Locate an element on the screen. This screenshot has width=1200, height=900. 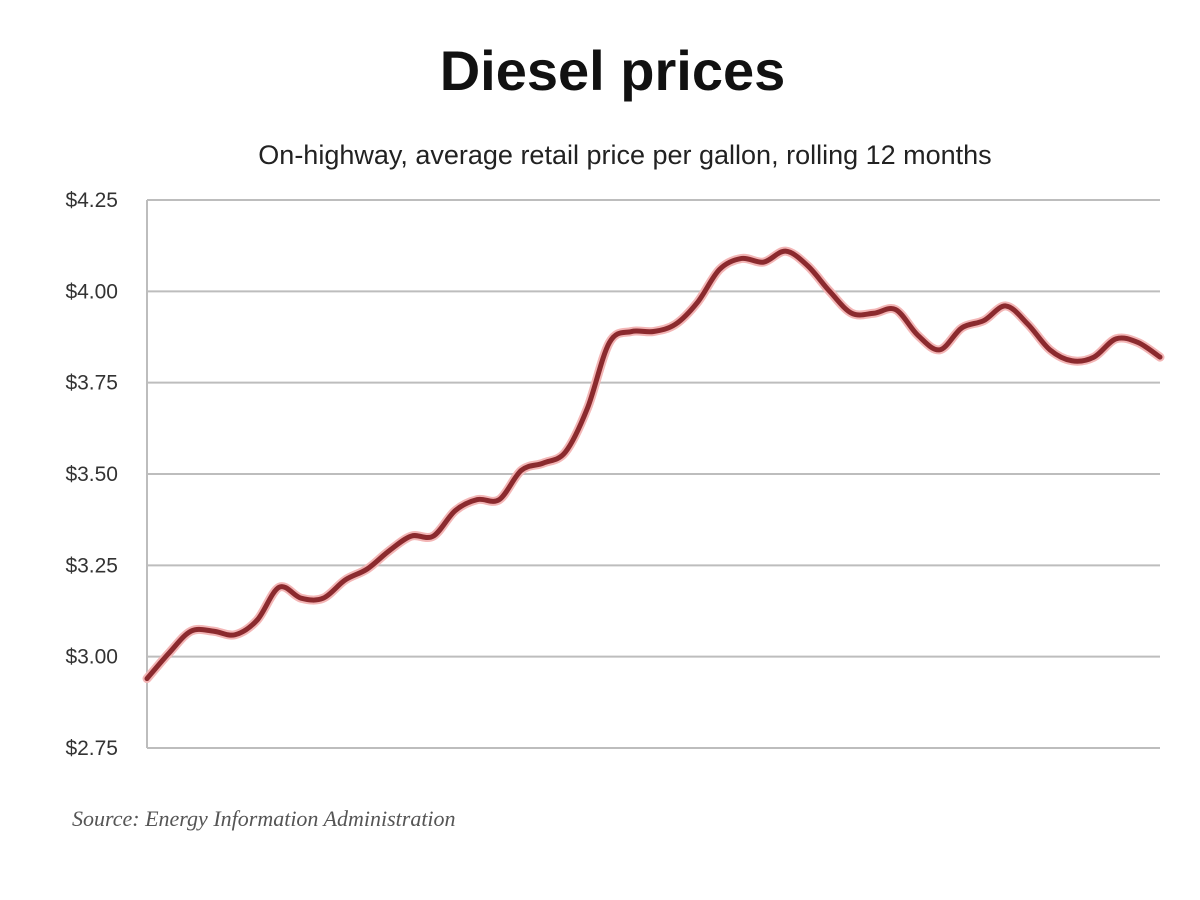
y-tick-label: $2.75 is located at coordinates (91, 748).